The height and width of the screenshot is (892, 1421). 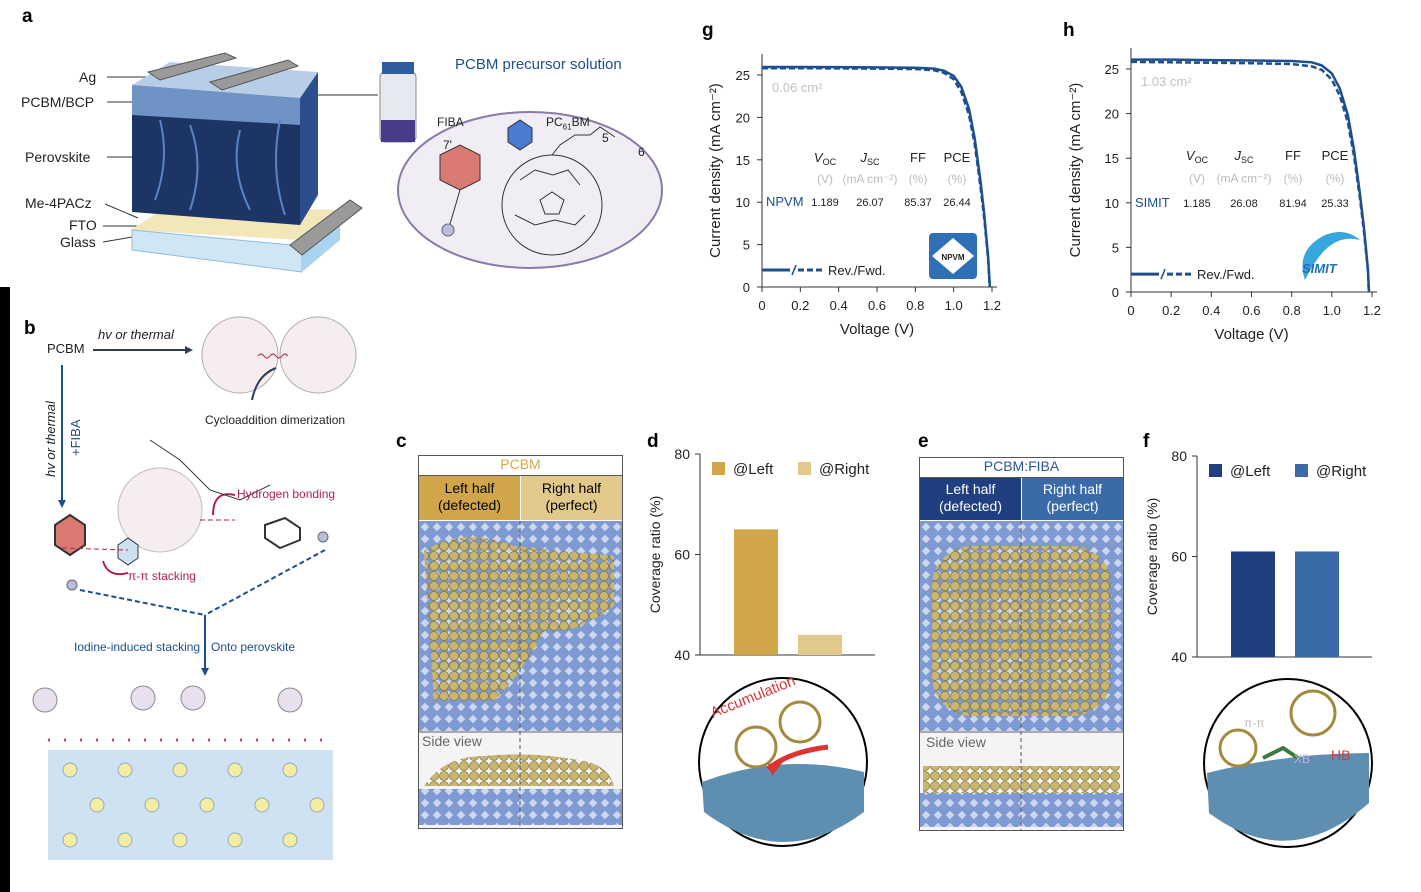 I want to click on cycloaddition-label: Cycloaddition dimerization, so click(x=275, y=420).